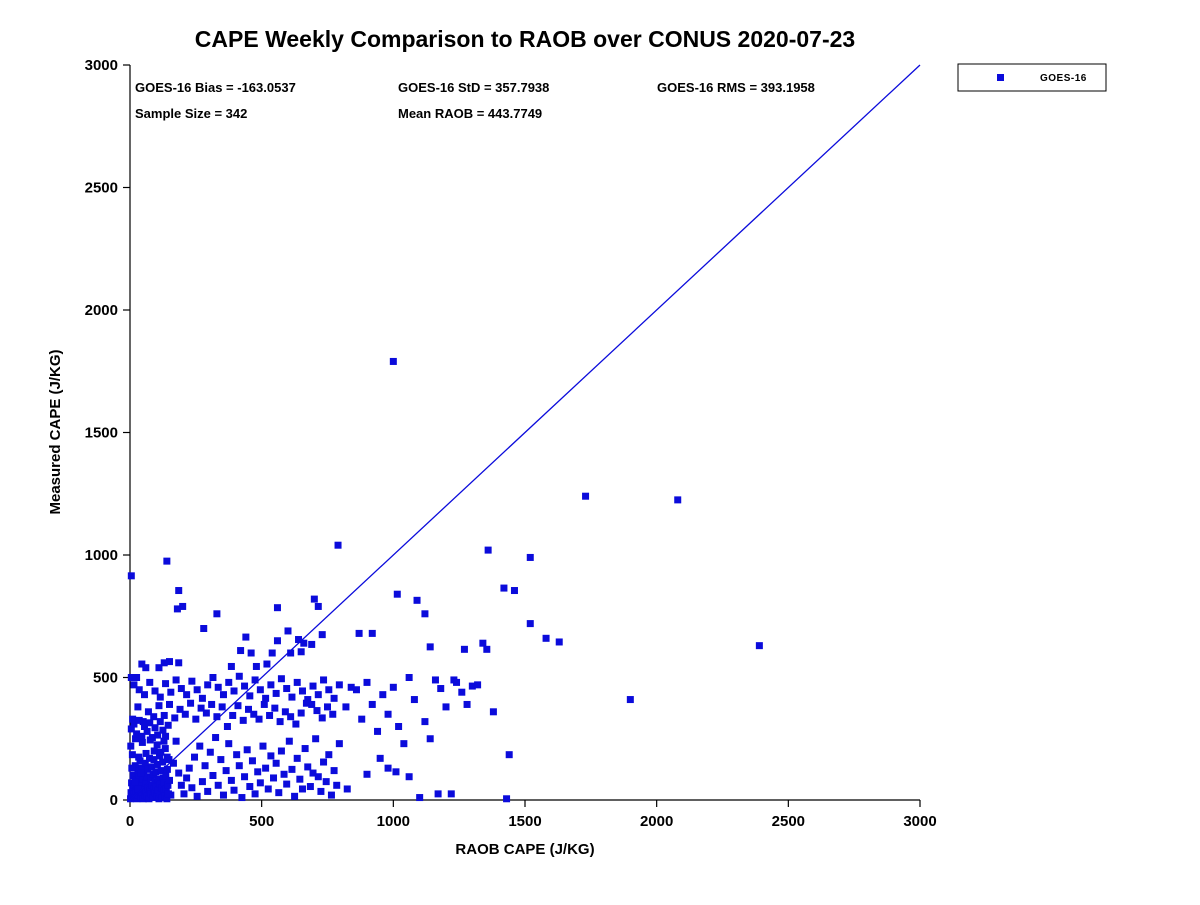  I want to click on x-tick-label: 500, so click(261, 821).